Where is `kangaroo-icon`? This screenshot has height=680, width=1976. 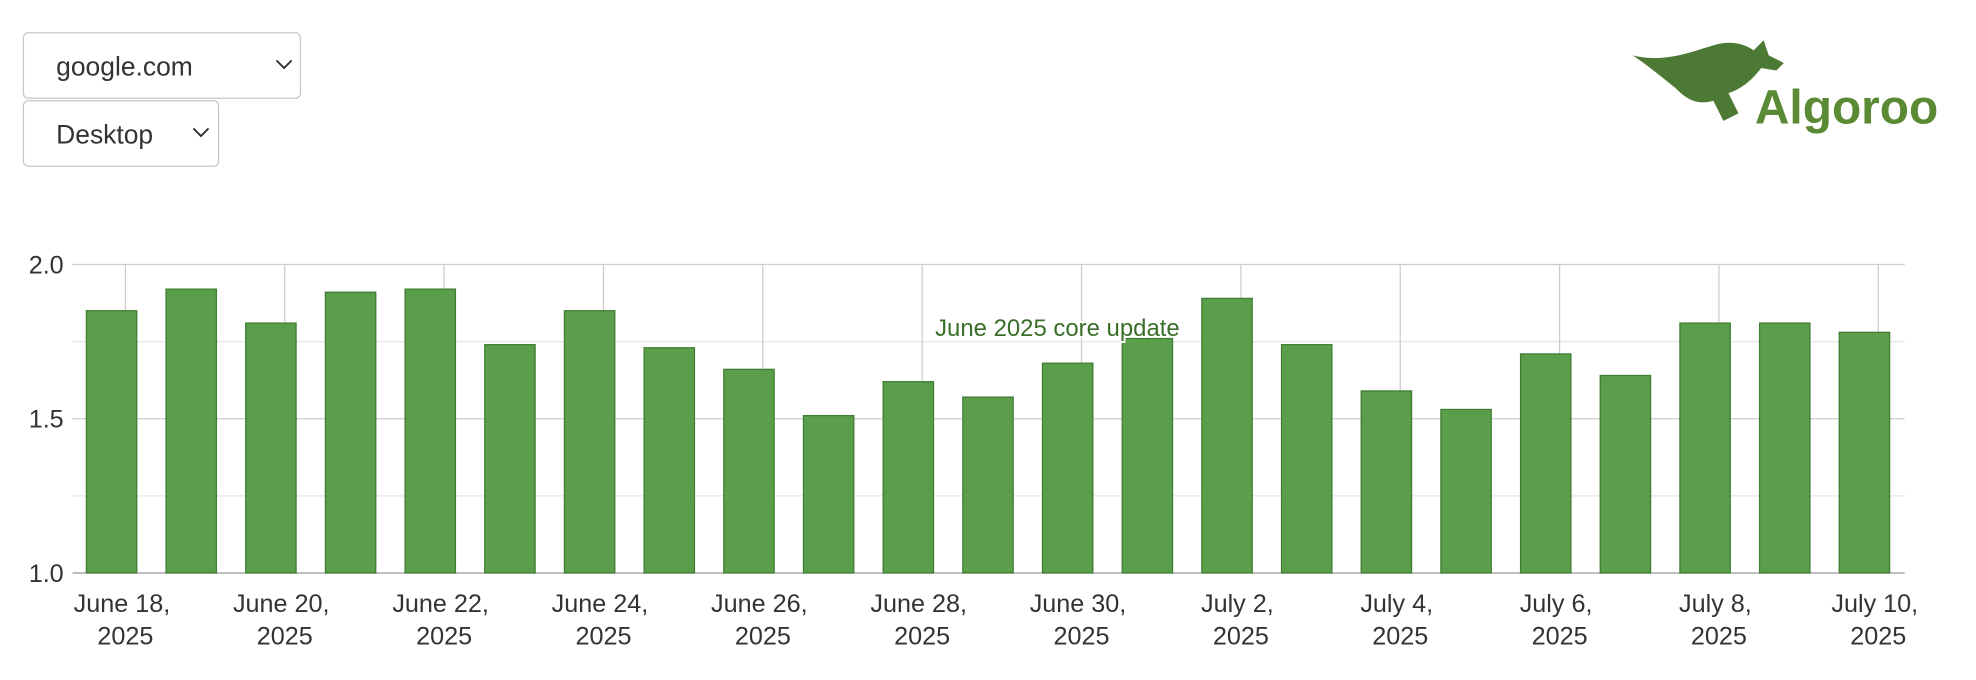 kangaroo-icon is located at coordinates (1708, 80).